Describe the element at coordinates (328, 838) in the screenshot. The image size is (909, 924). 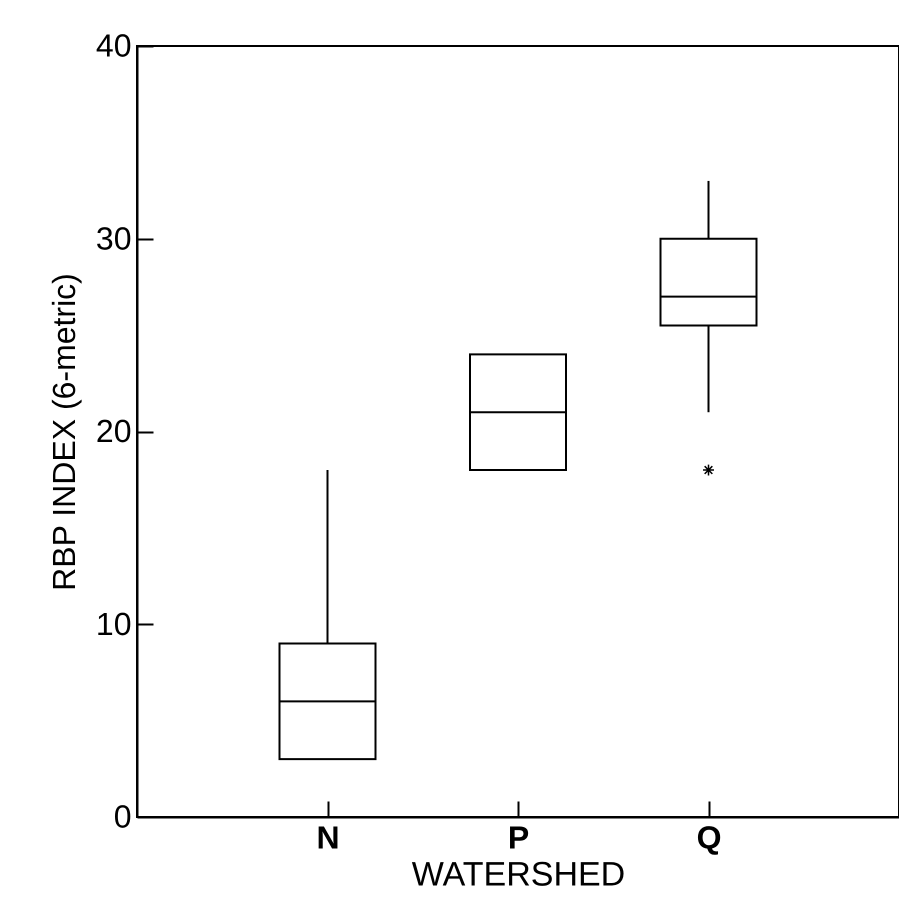
I see `x-tick-label: N` at that location.